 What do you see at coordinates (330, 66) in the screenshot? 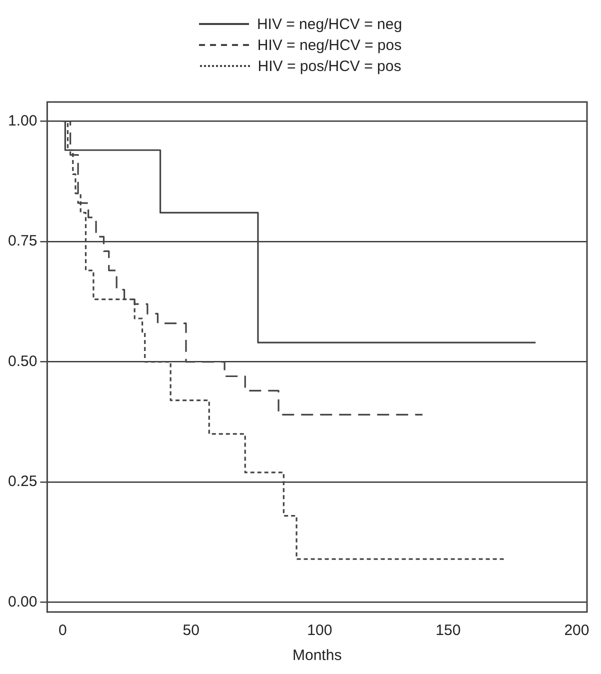
I see `legend-label: HIV = pos/HCV = pos` at bounding box center [330, 66].